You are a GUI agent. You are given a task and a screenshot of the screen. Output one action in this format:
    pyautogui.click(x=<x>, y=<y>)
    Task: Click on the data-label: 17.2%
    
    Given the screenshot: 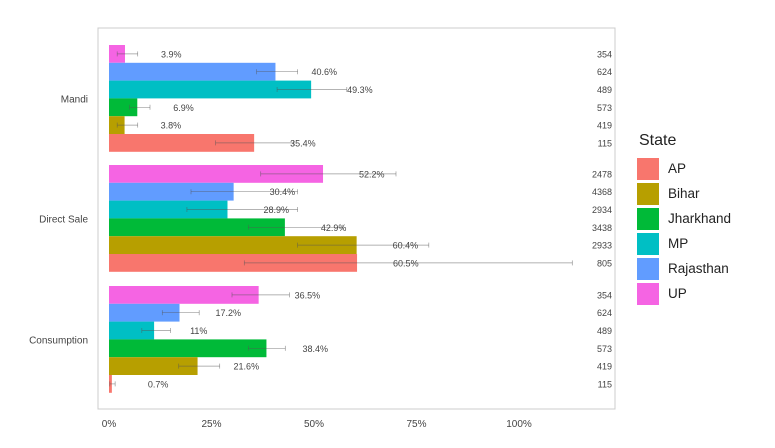 What is the action you would take?
    pyautogui.click(x=229, y=313)
    